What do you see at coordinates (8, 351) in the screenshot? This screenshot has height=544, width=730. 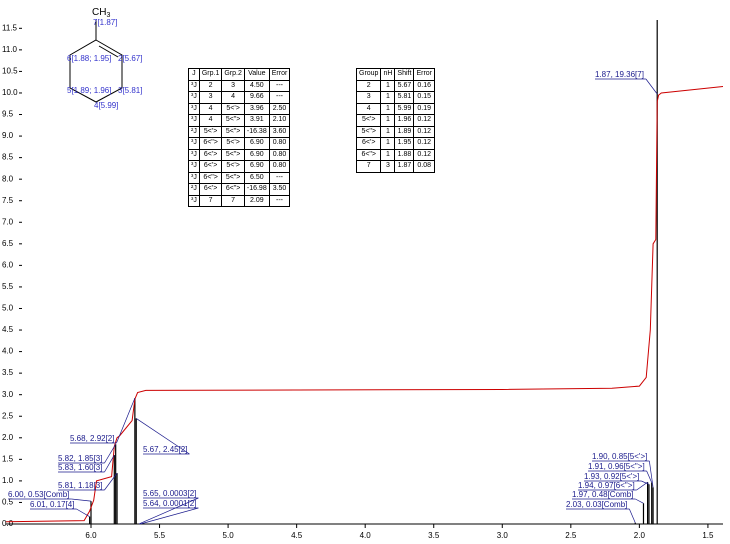 I see `y-tick-label: 4.0` at bounding box center [8, 351].